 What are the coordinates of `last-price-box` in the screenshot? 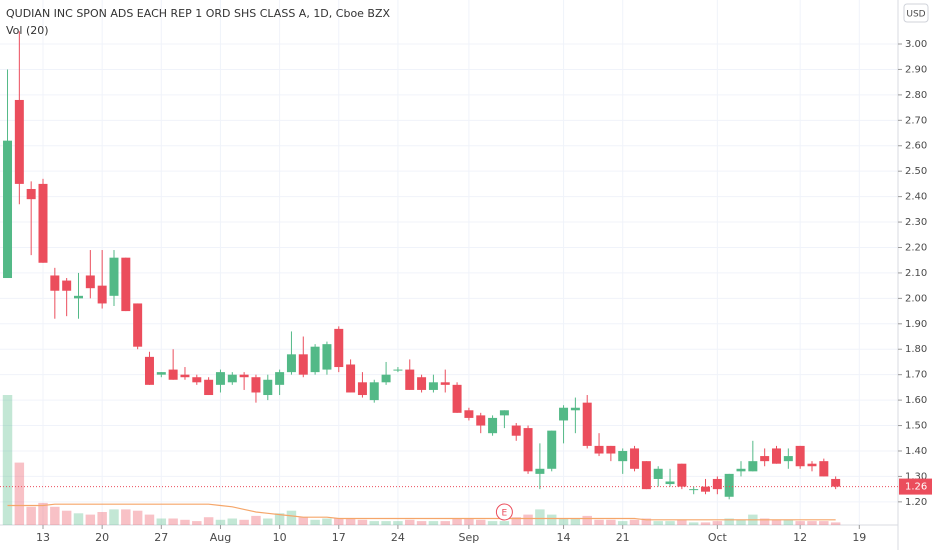 It's located at (915, 486).